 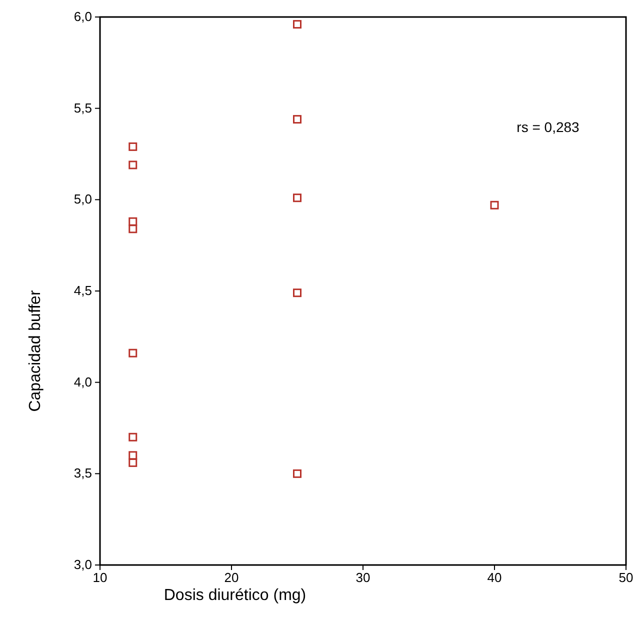 What do you see at coordinates (83, 473) in the screenshot?
I see `y-tick-label: 3,5` at bounding box center [83, 473].